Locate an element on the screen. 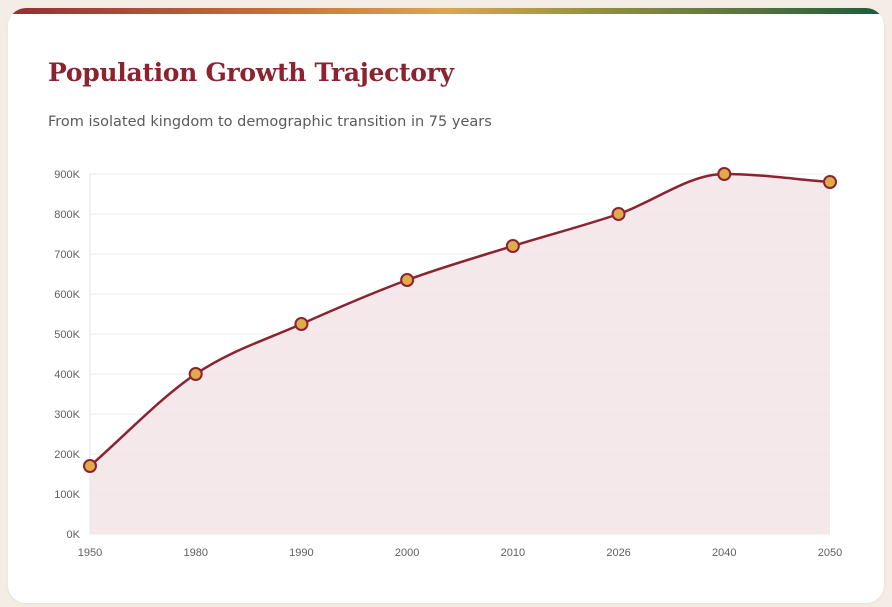 The width and height of the screenshot is (892, 607). data-point-2026 is located at coordinates (618, 214).